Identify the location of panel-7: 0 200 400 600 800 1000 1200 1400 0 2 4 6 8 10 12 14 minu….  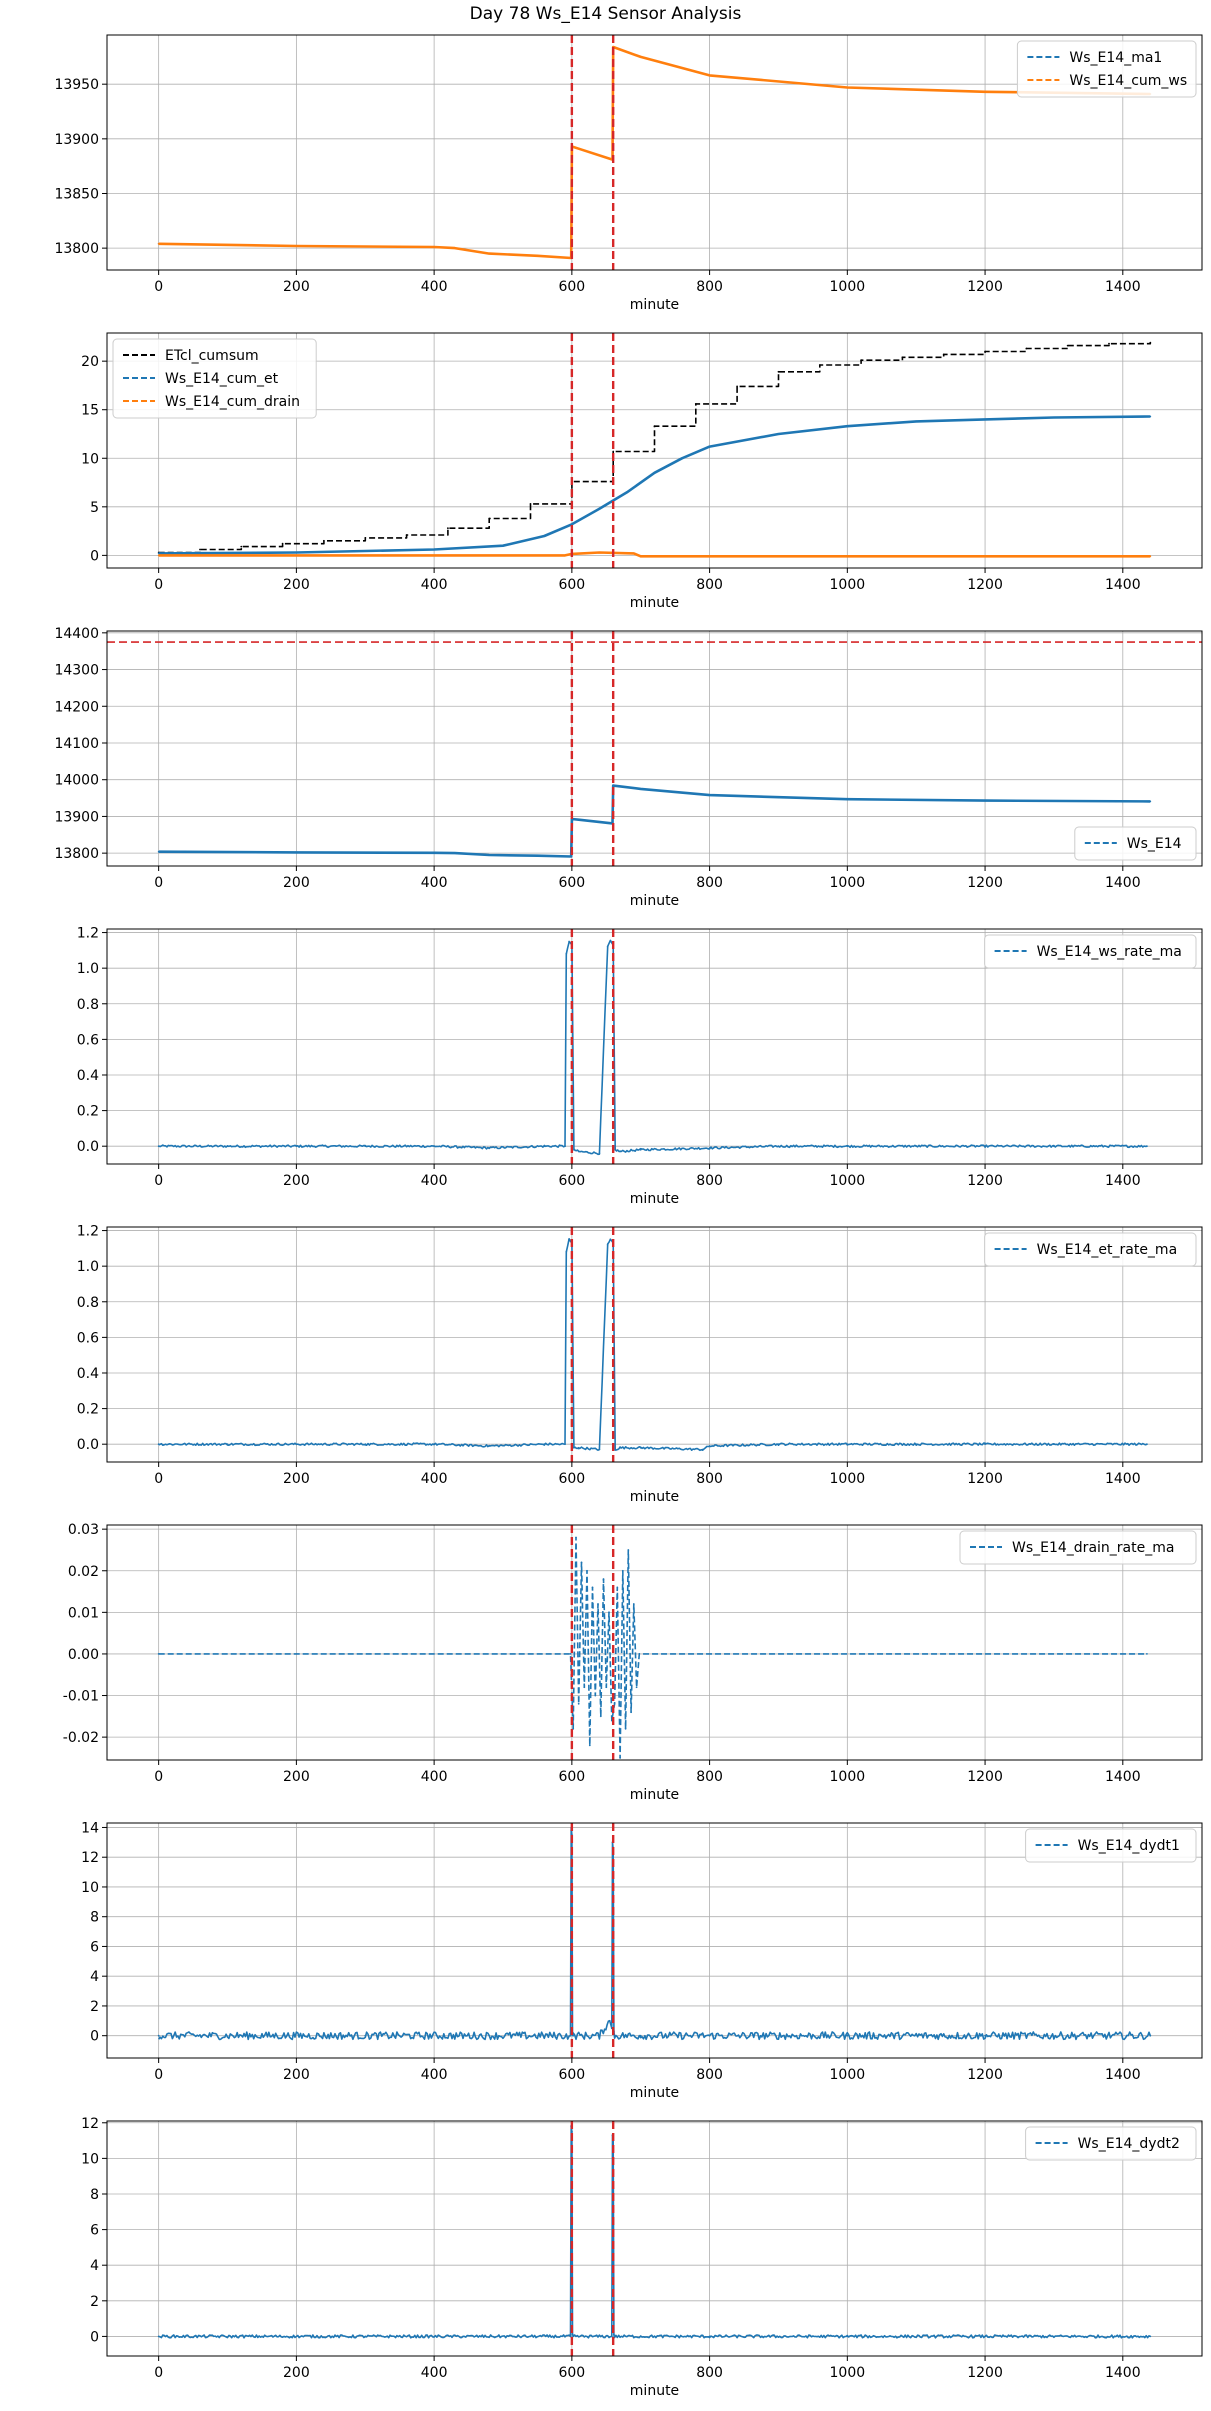
(642, 1960).